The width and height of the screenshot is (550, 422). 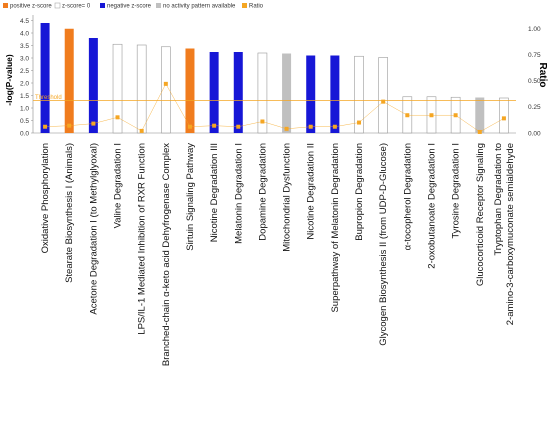 I want to click on x-tick-label-text: Nicotine Degradation II, so click(x=311, y=191).